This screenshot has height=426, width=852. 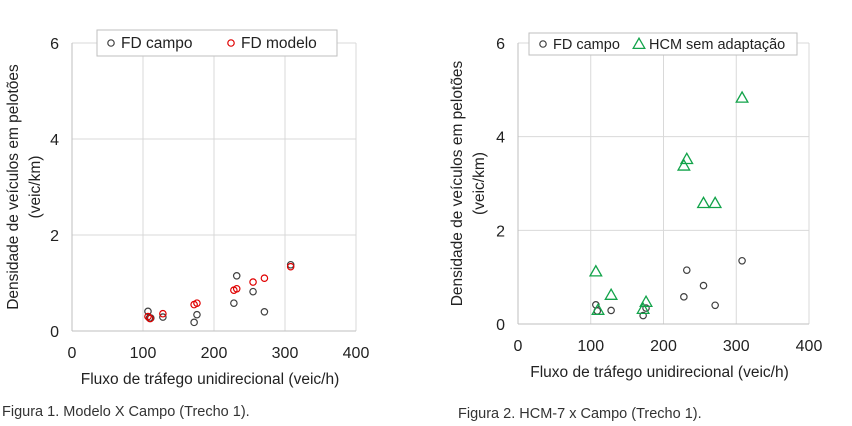 What do you see at coordinates (717, 45) in the screenshot?
I see `legend-label: HCM sem adaptação` at bounding box center [717, 45].